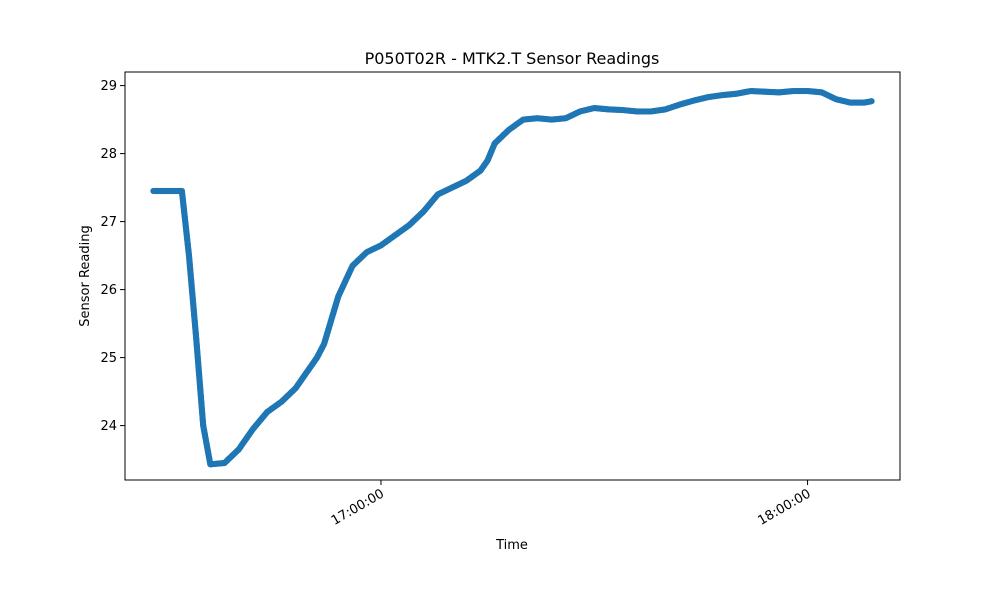 The height and width of the screenshot is (600, 1000). What do you see at coordinates (108, 86) in the screenshot?
I see `y-tick-label: 29` at bounding box center [108, 86].